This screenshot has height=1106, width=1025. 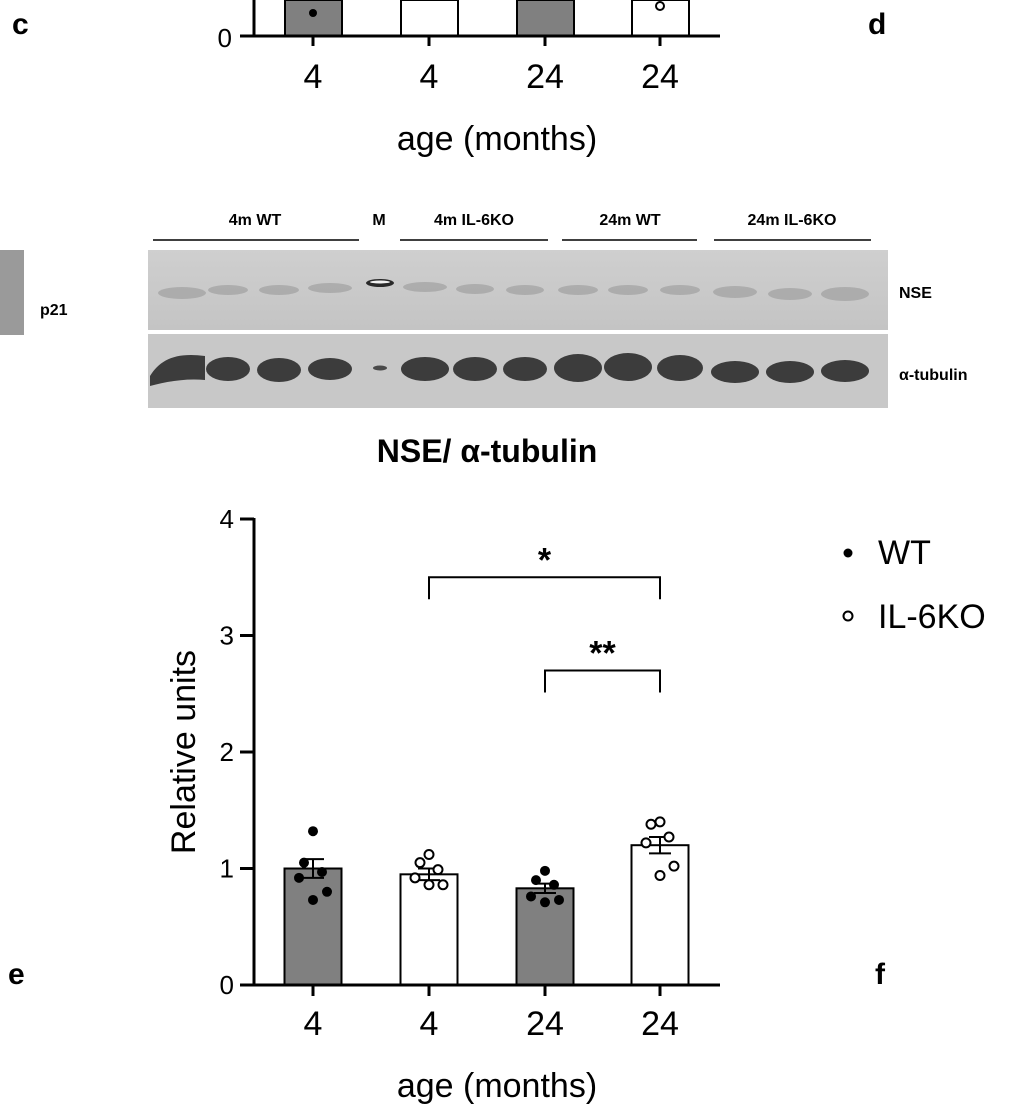 What do you see at coordinates (474, 220) in the screenshot?
I see `blot-group-4m-ko: 4m IL-6KO` at bounding box center [474, 220].